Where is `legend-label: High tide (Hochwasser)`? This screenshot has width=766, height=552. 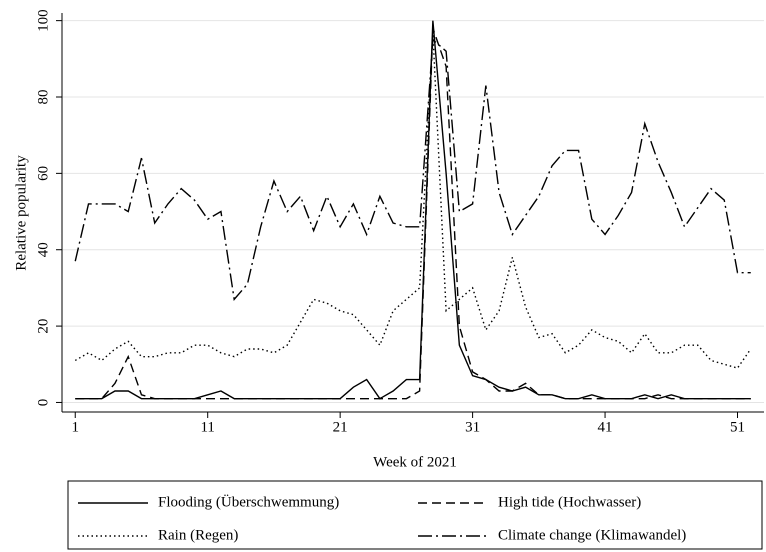
legend-label: High tide (Hochwasser) is located at coordinates (569, 502).